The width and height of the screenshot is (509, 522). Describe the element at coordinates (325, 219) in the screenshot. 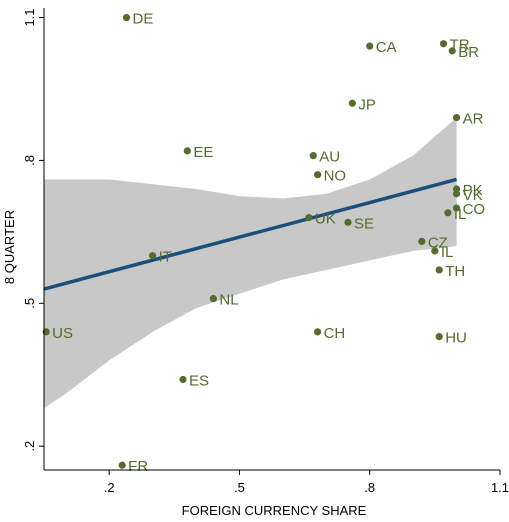

I see `point-label: UK` at that location.